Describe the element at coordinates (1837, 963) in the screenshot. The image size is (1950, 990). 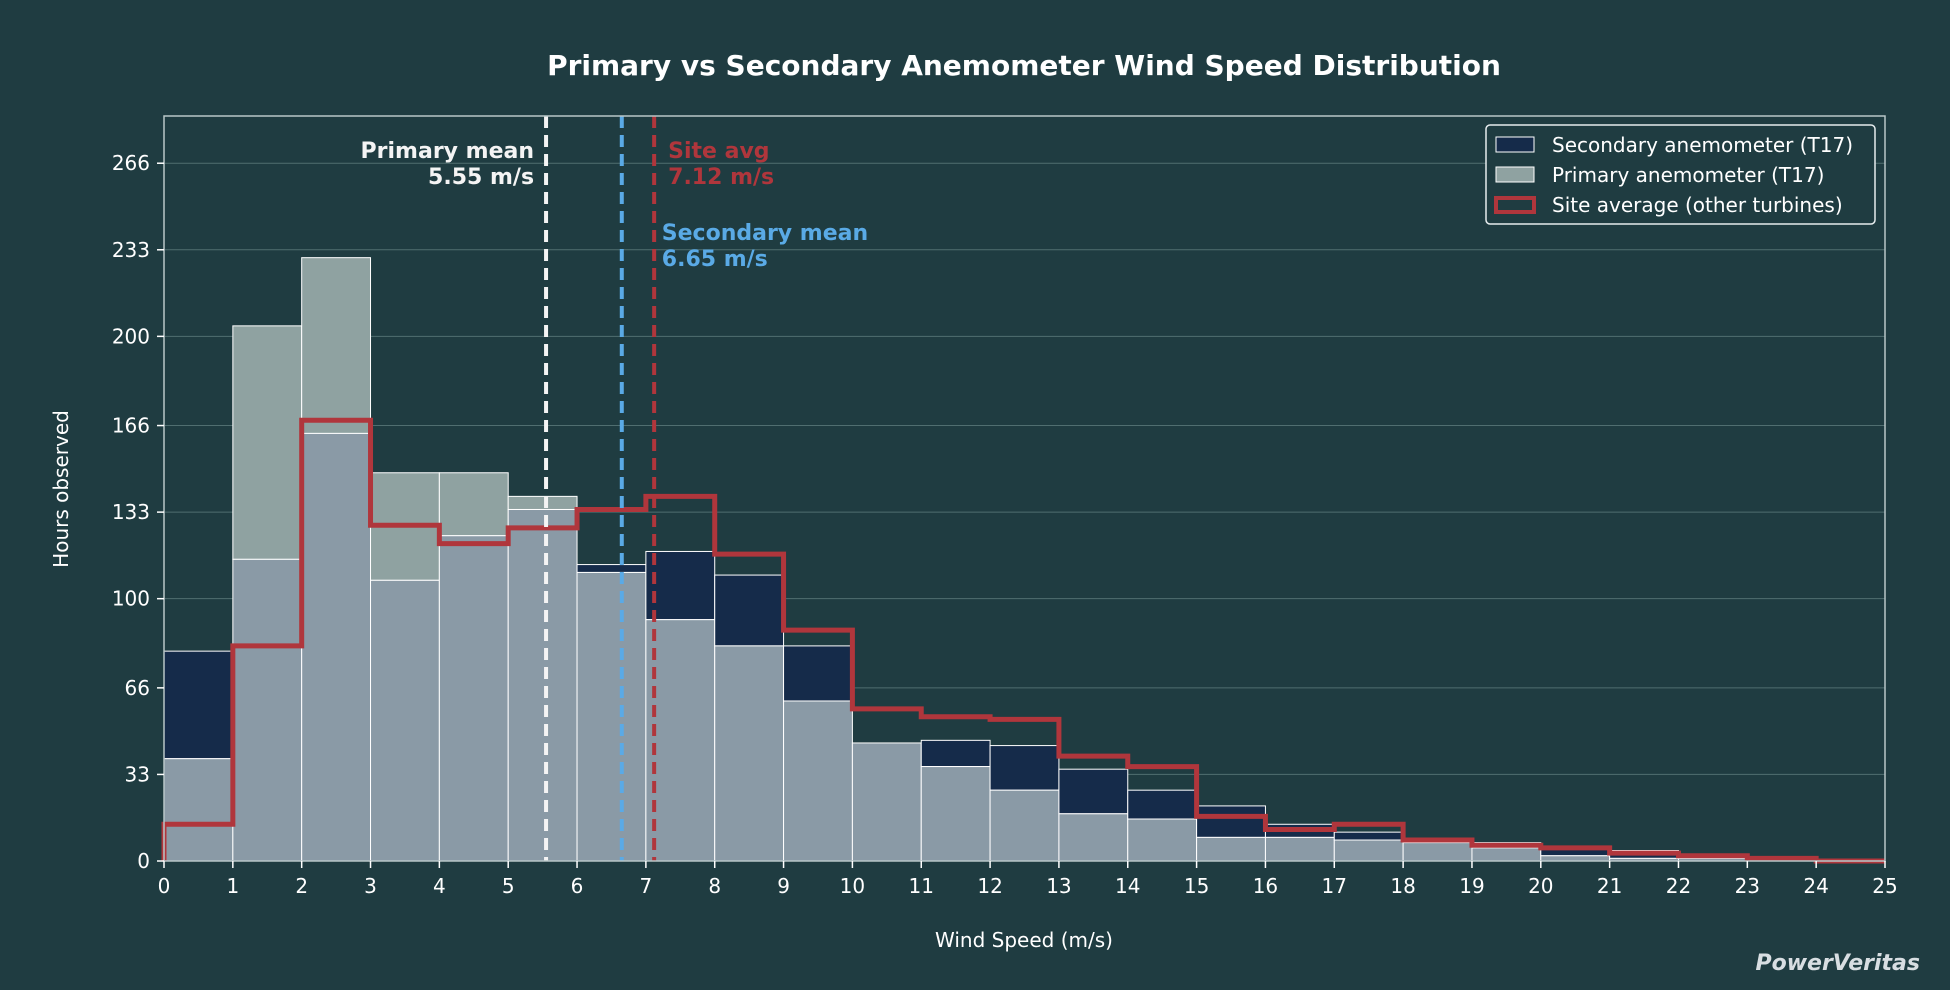
I see `watermark: PowerVeritas` at that location.